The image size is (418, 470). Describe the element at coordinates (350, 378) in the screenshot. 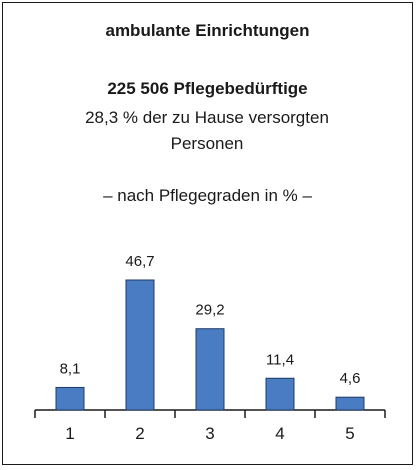

I see `data-label: 4,6` at that location.